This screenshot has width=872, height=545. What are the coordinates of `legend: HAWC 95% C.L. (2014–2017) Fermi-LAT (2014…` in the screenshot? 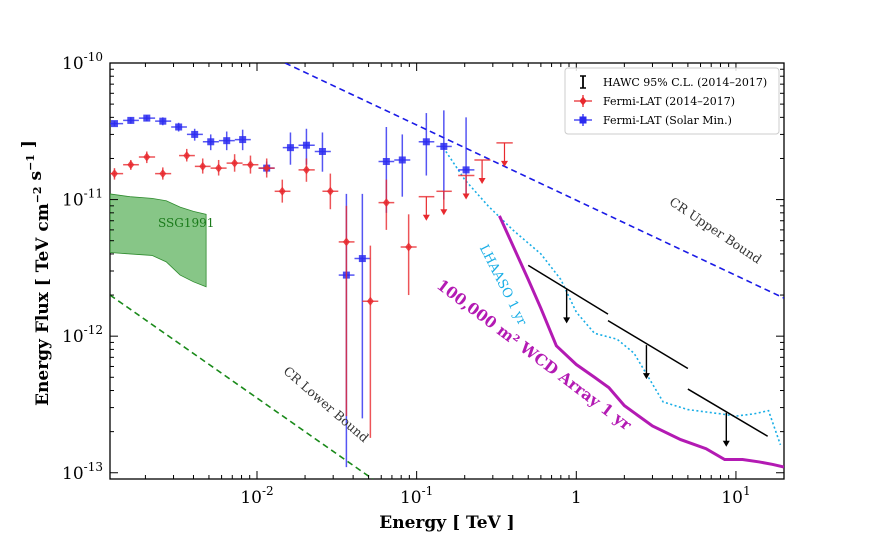 It's located at (672, 101).